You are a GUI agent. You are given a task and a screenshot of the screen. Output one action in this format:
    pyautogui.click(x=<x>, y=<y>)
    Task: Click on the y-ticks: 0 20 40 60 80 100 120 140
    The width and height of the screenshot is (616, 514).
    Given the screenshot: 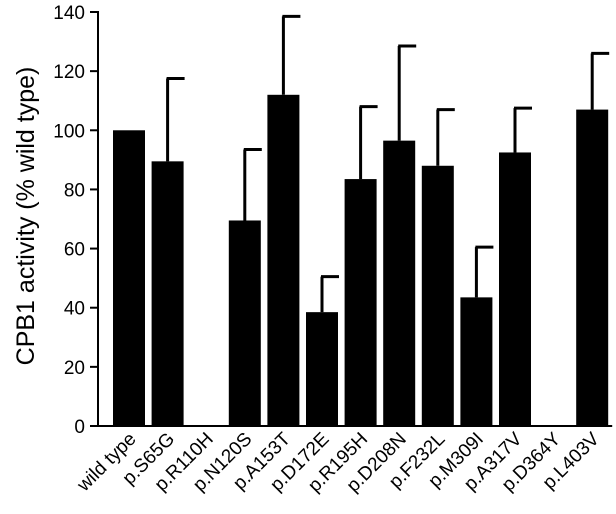 What is the action you would take?
    pyautogui.click(x=75, y=220)
    